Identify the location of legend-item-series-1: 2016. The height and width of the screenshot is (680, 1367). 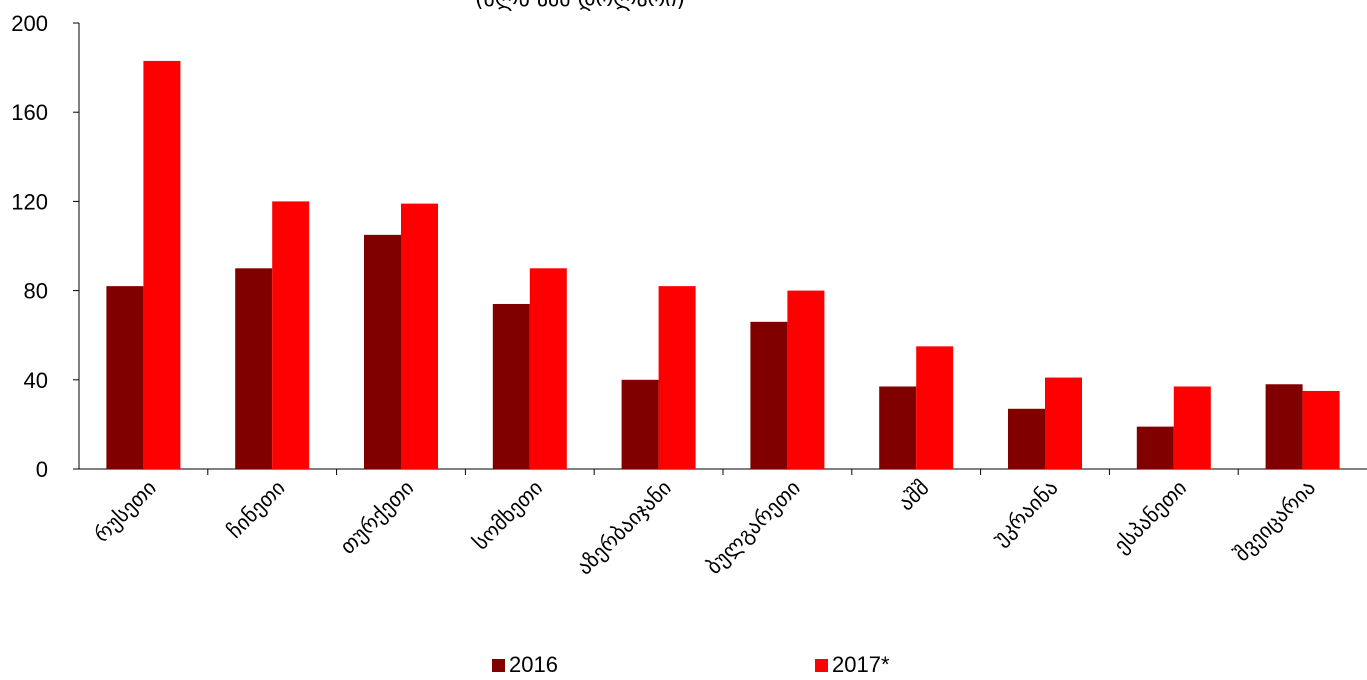
(525, 665).